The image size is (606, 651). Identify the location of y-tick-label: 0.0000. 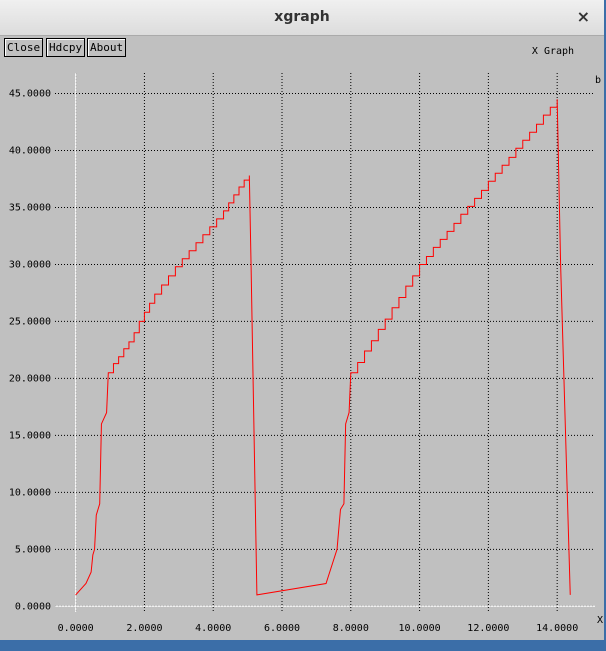
(33, 606).